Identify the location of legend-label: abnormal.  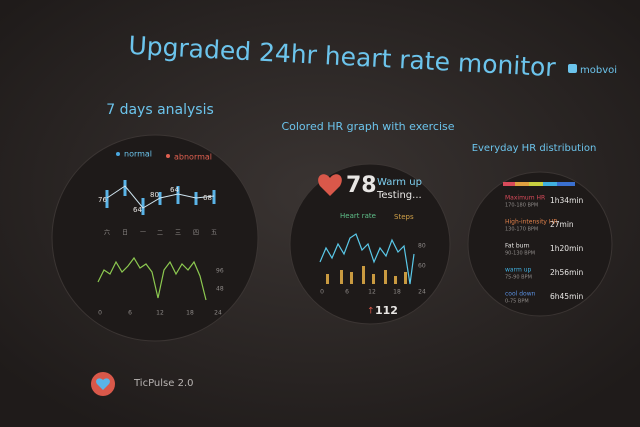
(193, 157).